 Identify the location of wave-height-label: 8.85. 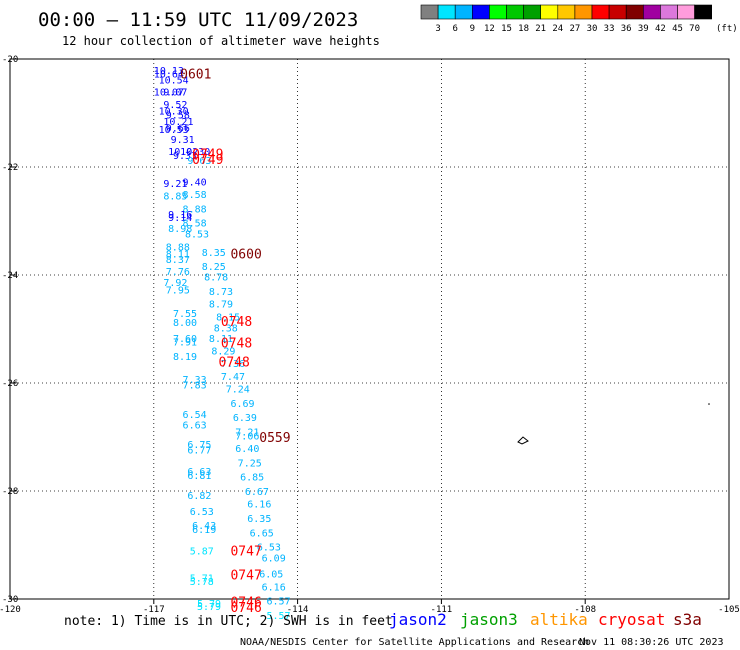
(175, 197).